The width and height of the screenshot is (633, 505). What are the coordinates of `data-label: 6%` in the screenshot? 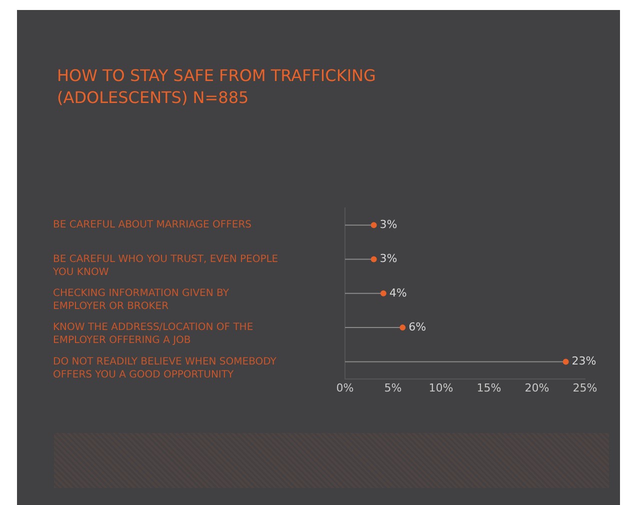 It's located at (417, 327).